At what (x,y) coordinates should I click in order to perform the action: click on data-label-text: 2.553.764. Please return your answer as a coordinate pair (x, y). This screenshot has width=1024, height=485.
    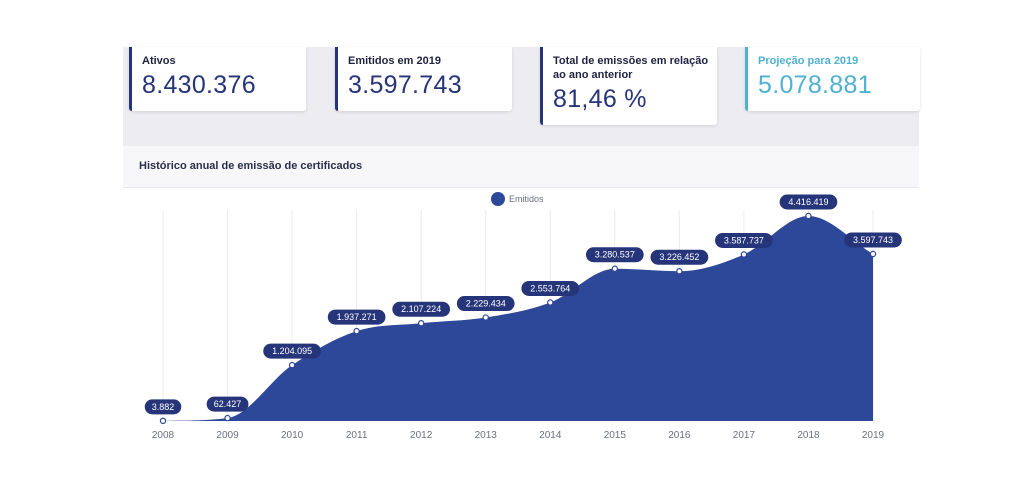
    Looking at the image, I should click on (550, 288).